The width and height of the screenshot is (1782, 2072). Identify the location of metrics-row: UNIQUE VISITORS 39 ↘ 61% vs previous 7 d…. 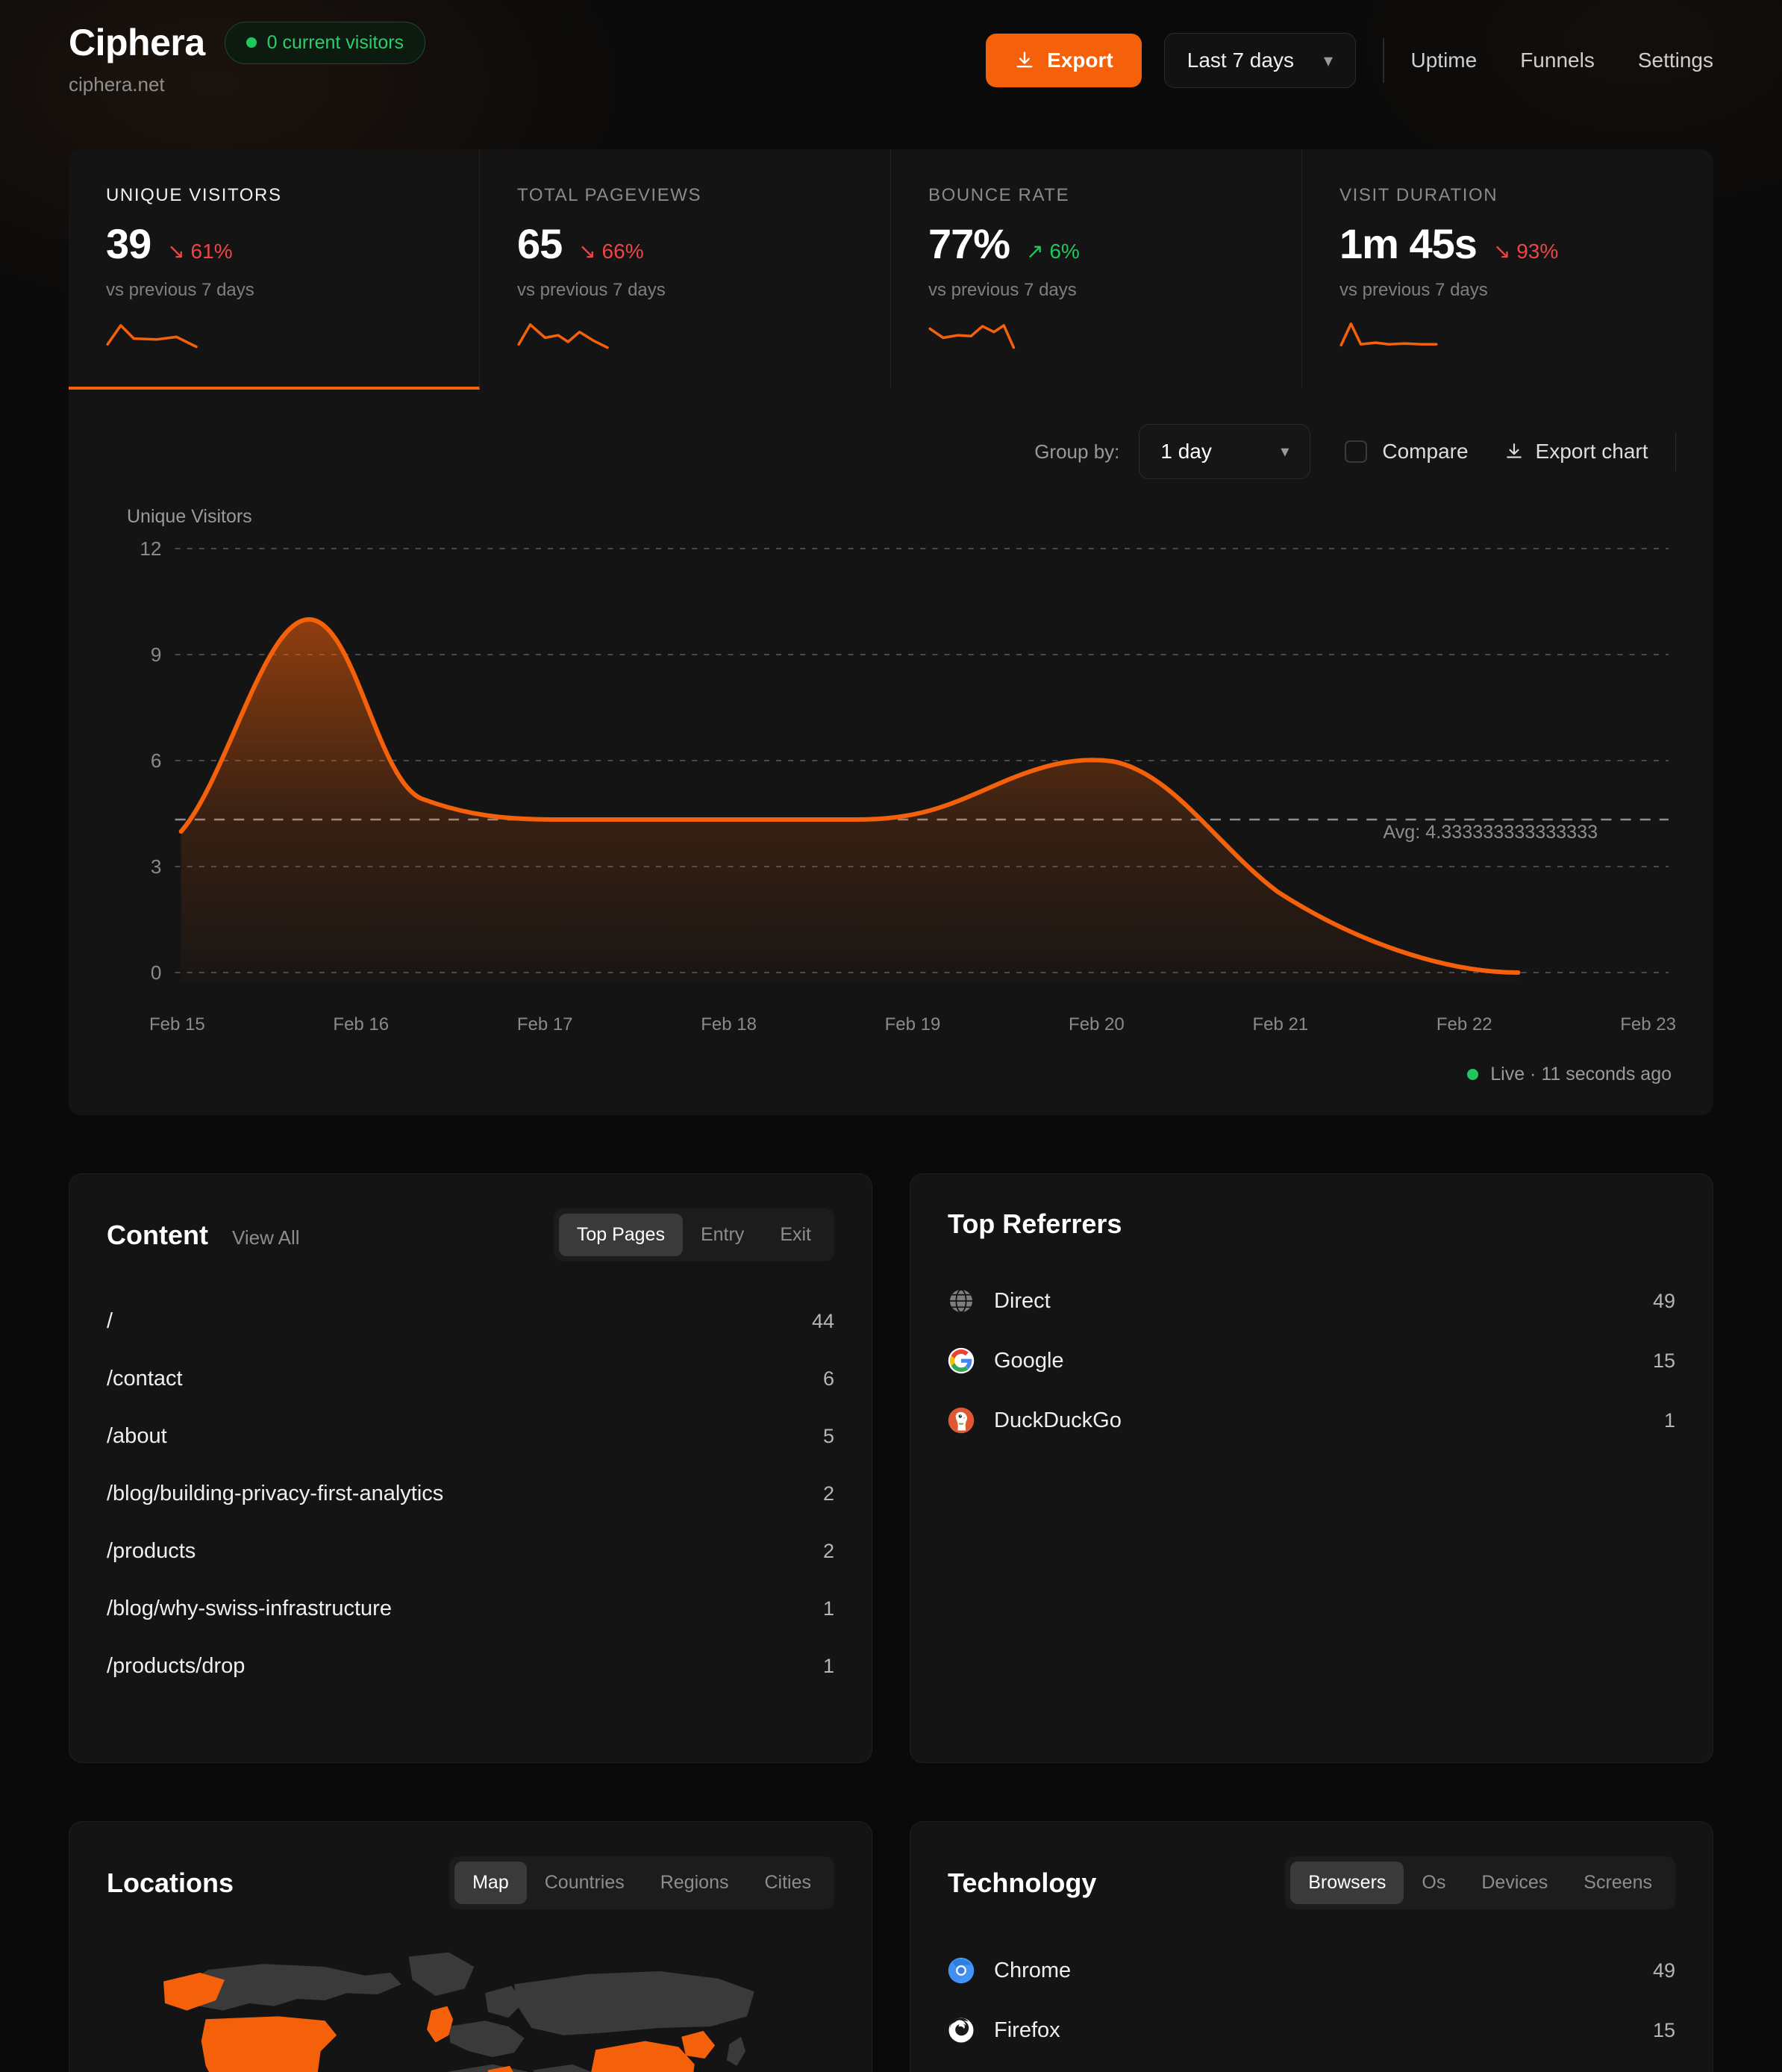
(891, 269).